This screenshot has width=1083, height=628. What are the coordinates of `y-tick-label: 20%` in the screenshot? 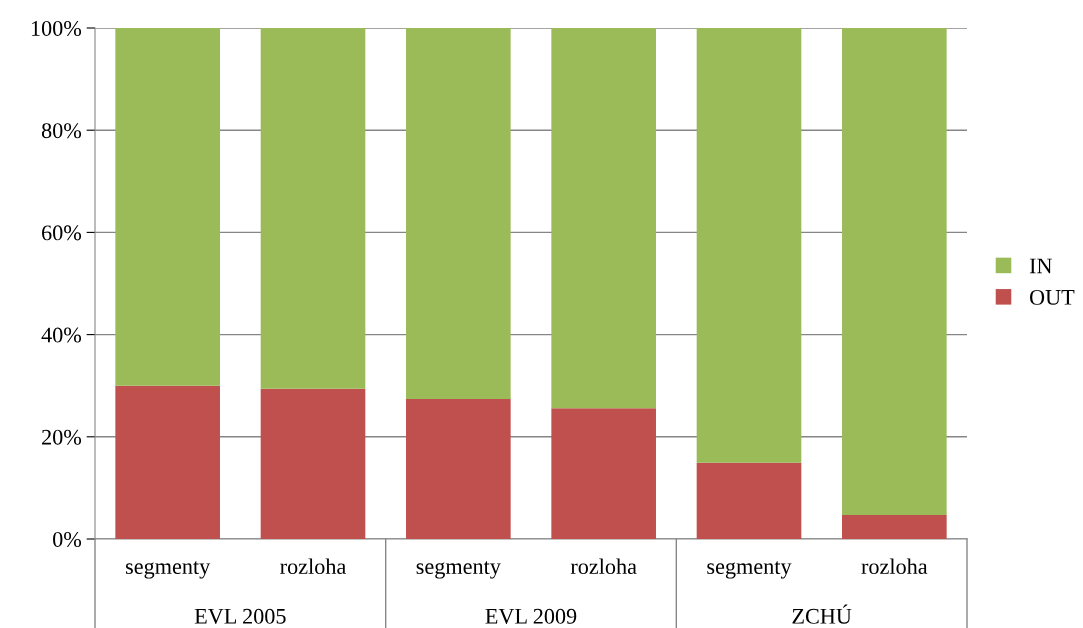 It's located at (62, 437).